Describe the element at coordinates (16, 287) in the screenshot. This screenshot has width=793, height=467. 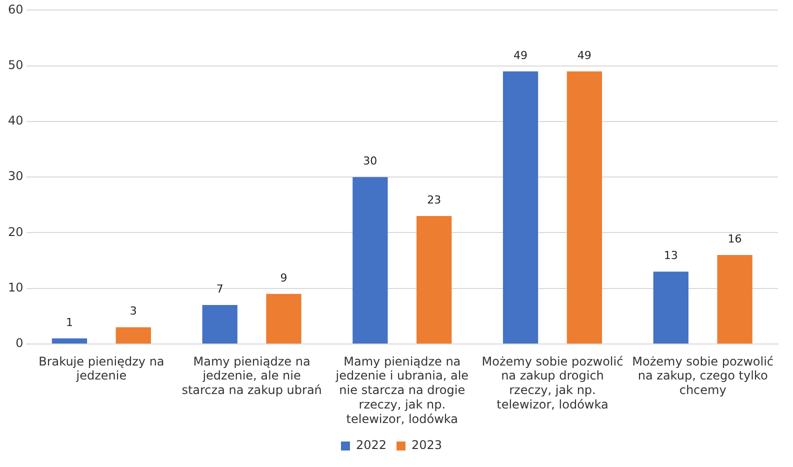
I see `y-tick-label: 10` at that location.